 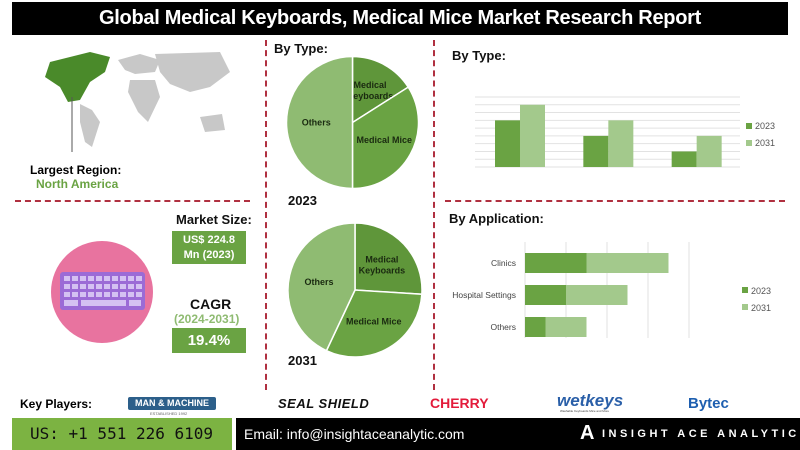 I want to click on application-bar-chart: Clinics Hospital Settings Others 2023 2031, so click(x=611, y=290).